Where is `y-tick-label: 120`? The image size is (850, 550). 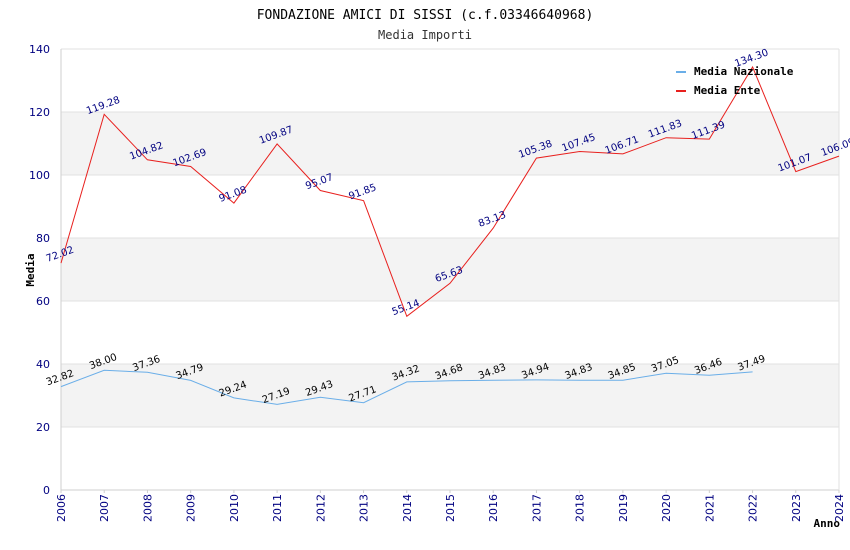 y-tick-label: 120 is located at coordinates (39, 112).